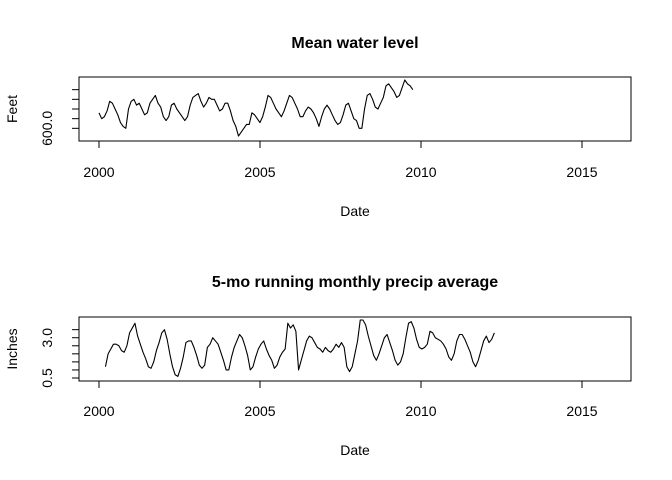 Image resolution: width=672 pixels, height=480 pixels. Describe the element at coordinates (47, 338) in the screenshot. I see `y-tick-label: 3.0` at that location.